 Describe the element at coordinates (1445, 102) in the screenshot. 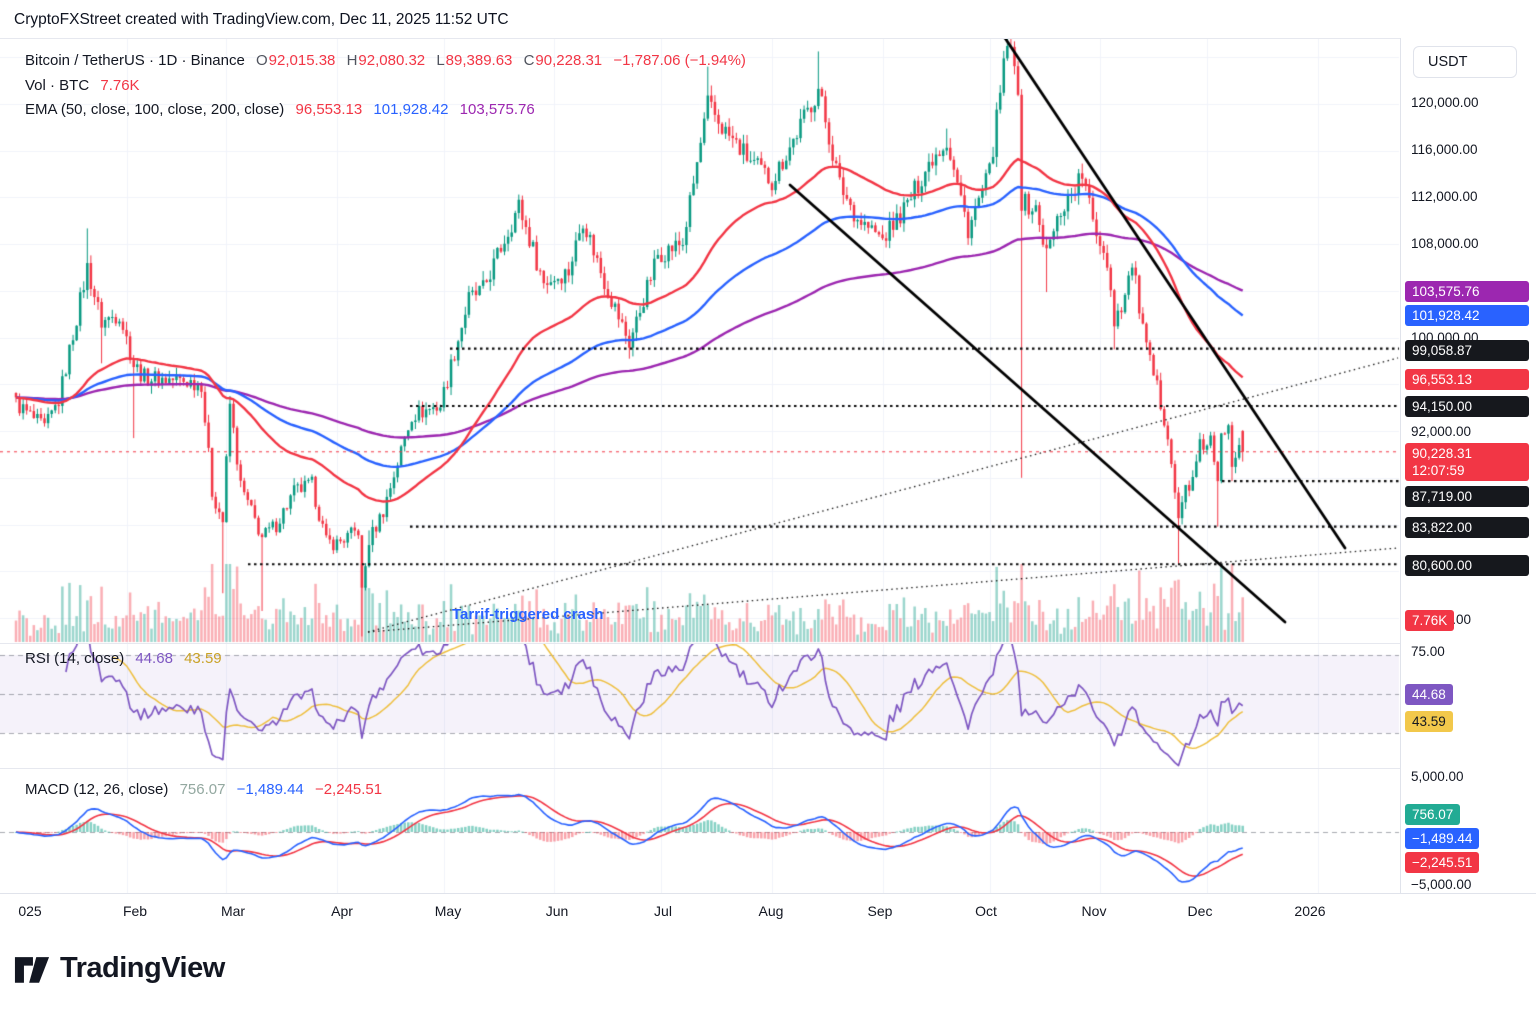

I see `price-tick: 120,000.00` at that location.